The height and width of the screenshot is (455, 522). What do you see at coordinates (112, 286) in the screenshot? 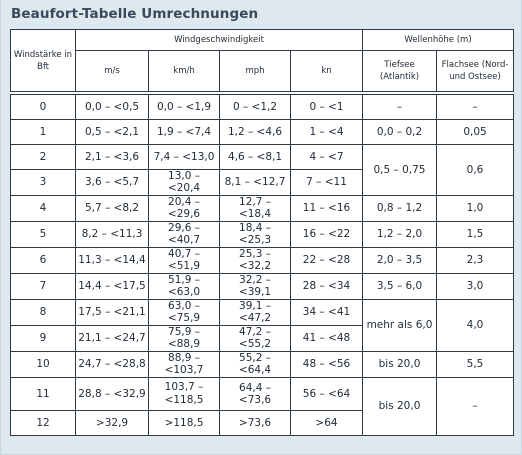
I see `cell-ms: 14,4 – <17,5` at bounding box center [112, 286].